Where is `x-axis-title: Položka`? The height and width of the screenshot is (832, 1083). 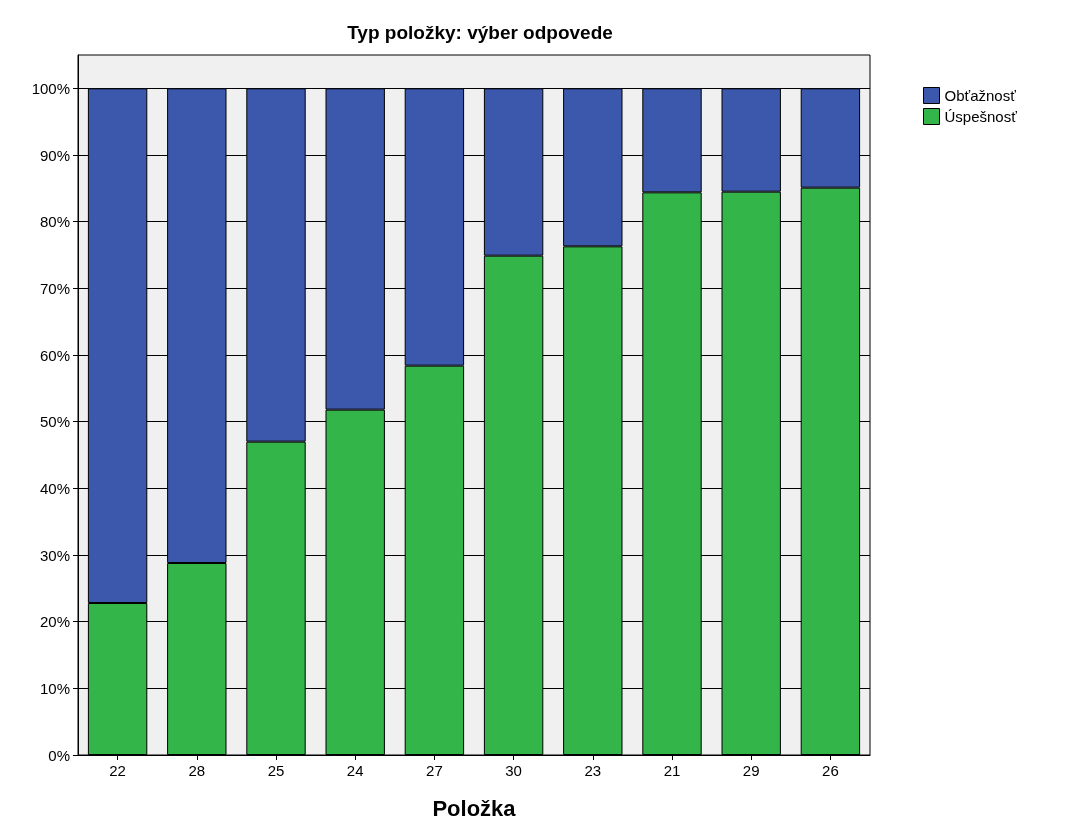
x-axis-title: Položka is located at coordinates (474, 808).